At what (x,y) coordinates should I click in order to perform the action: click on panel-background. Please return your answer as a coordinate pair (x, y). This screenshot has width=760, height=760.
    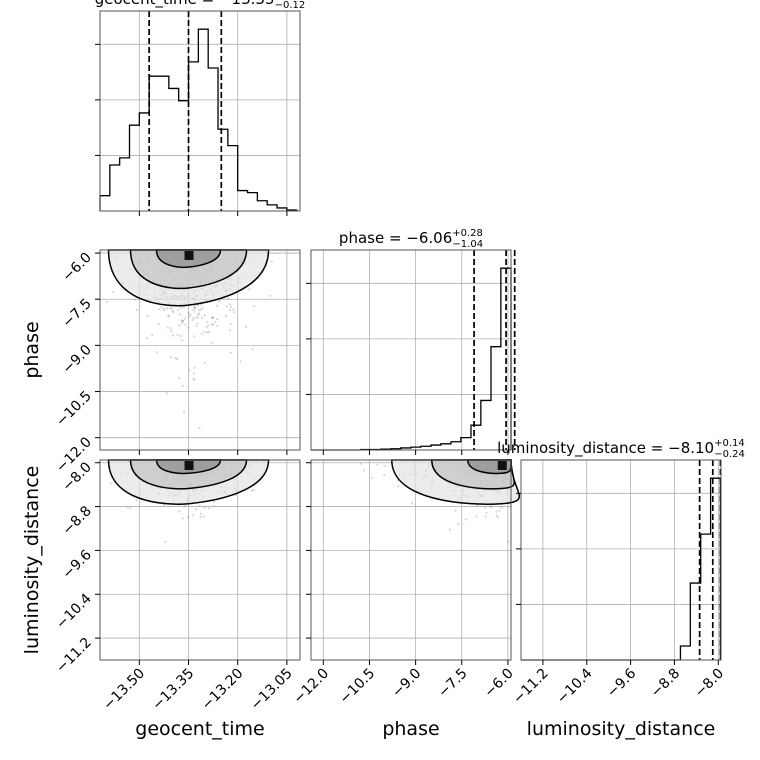
    Looking at the image, I should click on (621, 560).